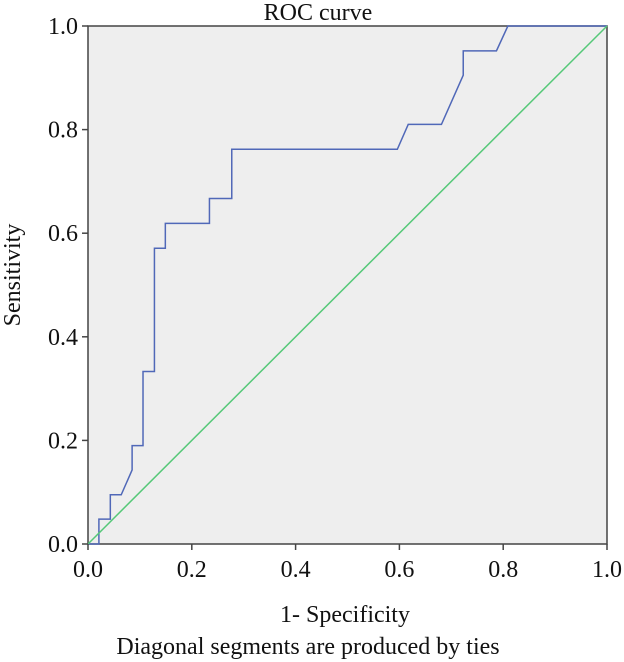  What do you see at coordinates (63, 545) in the screenshot?
I see `y-tick-label: 0.0` at bounding box center [63, 545].